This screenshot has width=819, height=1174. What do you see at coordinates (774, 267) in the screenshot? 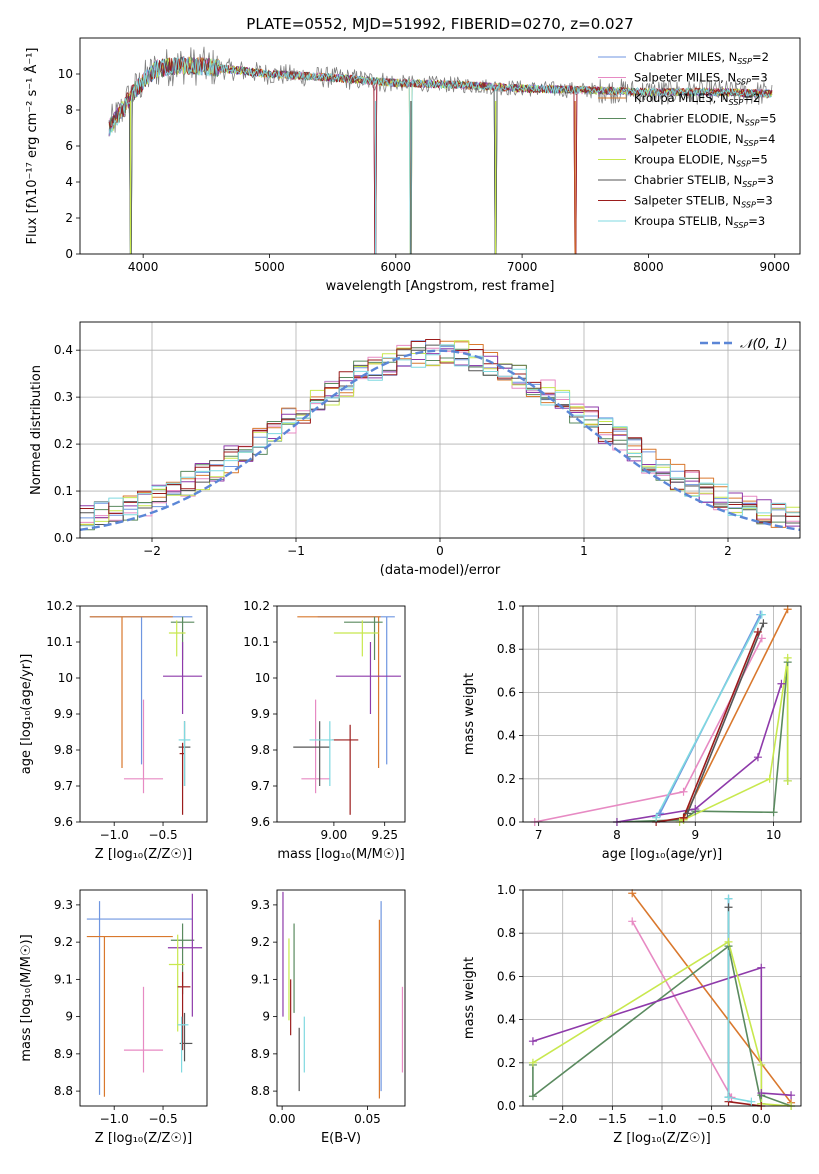
I see `x-tick-label: 9000` at bounding box center [774, 267].